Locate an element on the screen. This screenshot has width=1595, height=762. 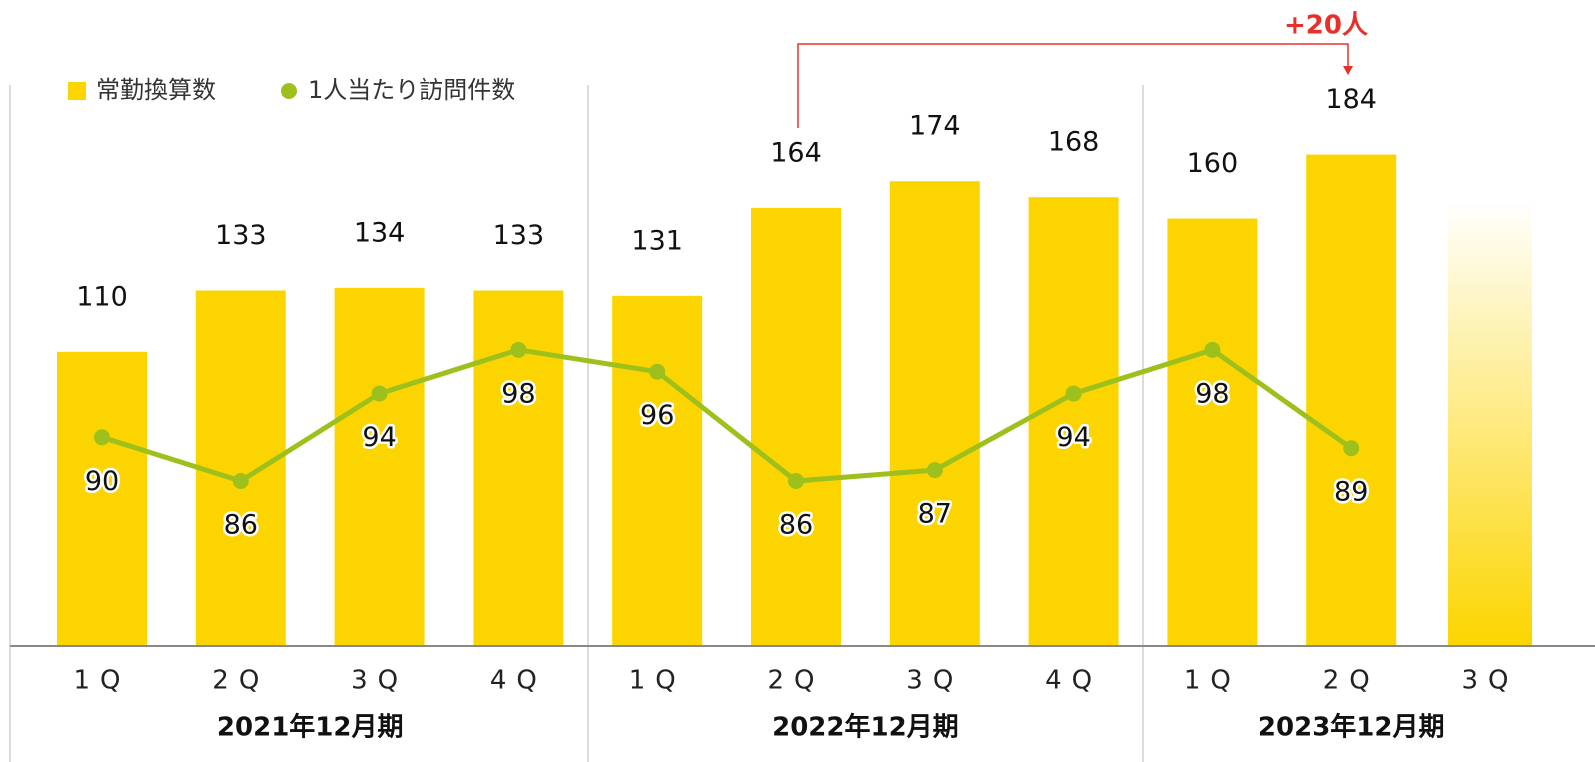
bar-value-label: 164 is located at coordinates (796, 152).